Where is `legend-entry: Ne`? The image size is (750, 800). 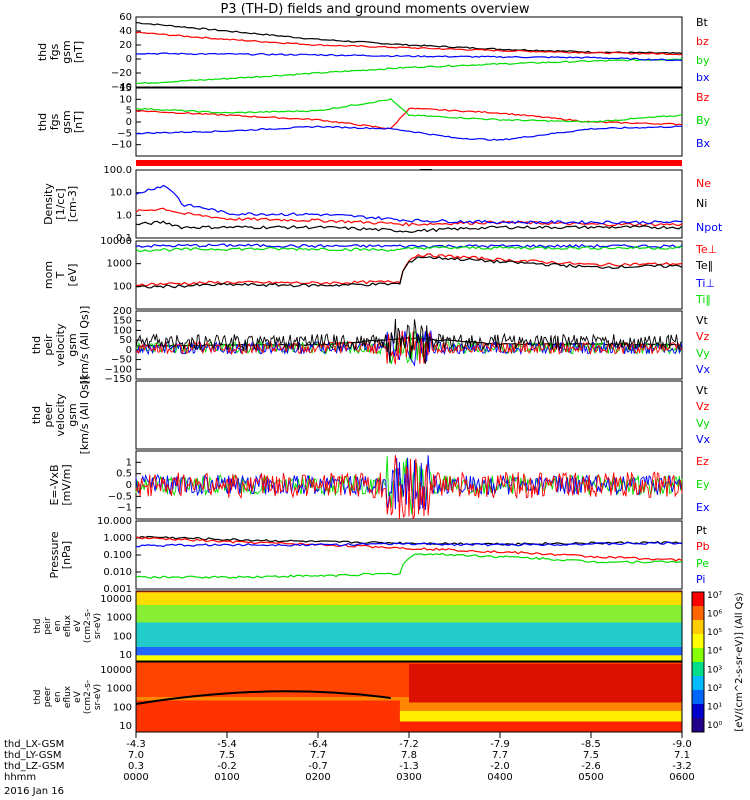 legend-entry: Ne is located at coordinates (703, 183).